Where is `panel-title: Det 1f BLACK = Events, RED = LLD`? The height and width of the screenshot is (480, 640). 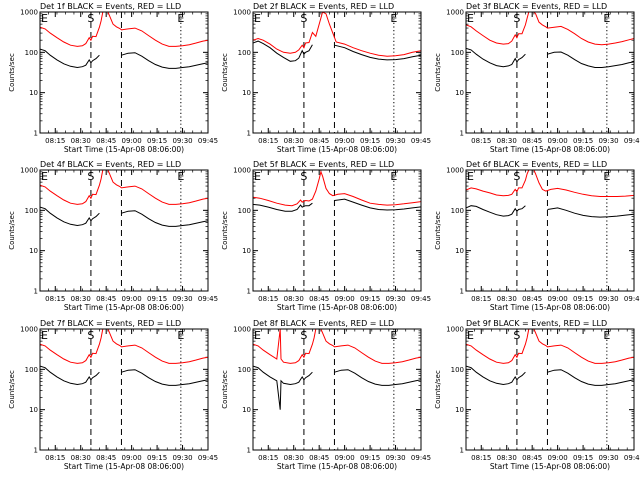 panel-title: Det 1f BLACK = Events, RED = LLD is located at coordinates (110, 6).